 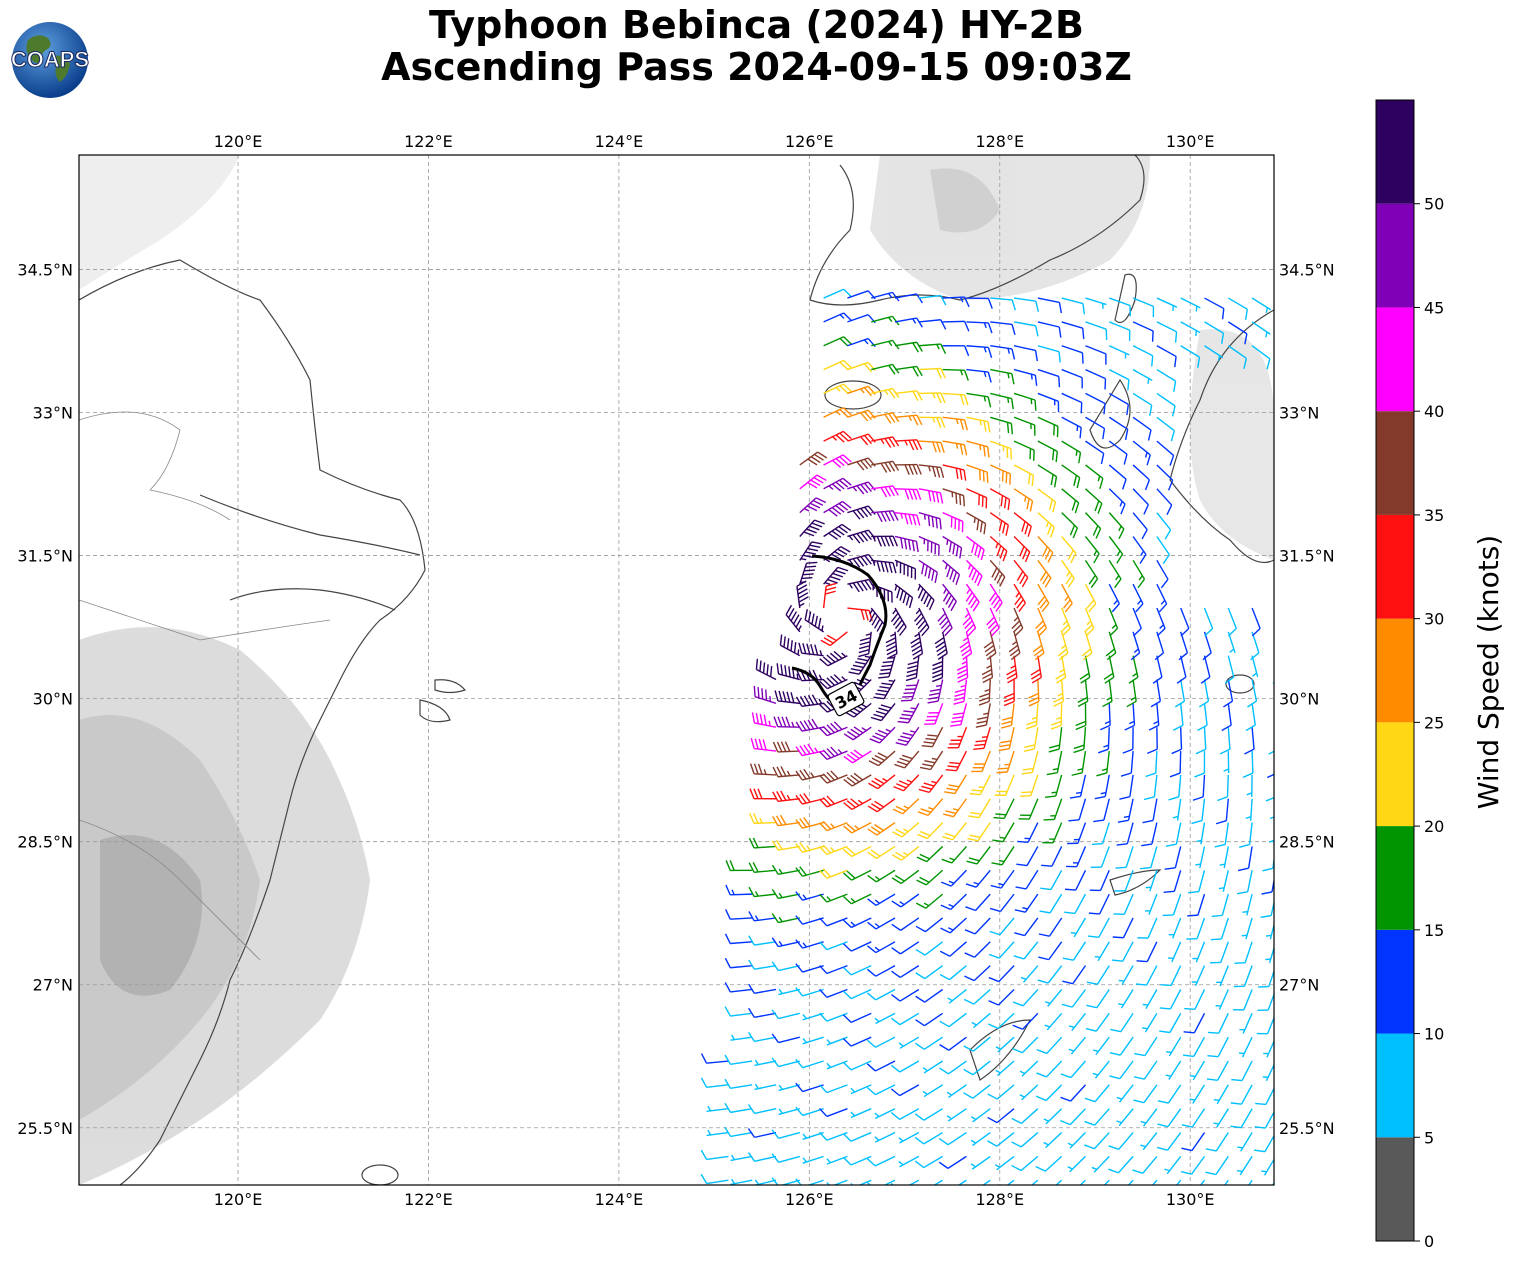 What do you see at coordinates (50, 60) in the screenshot?
I see `coaps-logo: COAPS` at bounding box center [50, 60].